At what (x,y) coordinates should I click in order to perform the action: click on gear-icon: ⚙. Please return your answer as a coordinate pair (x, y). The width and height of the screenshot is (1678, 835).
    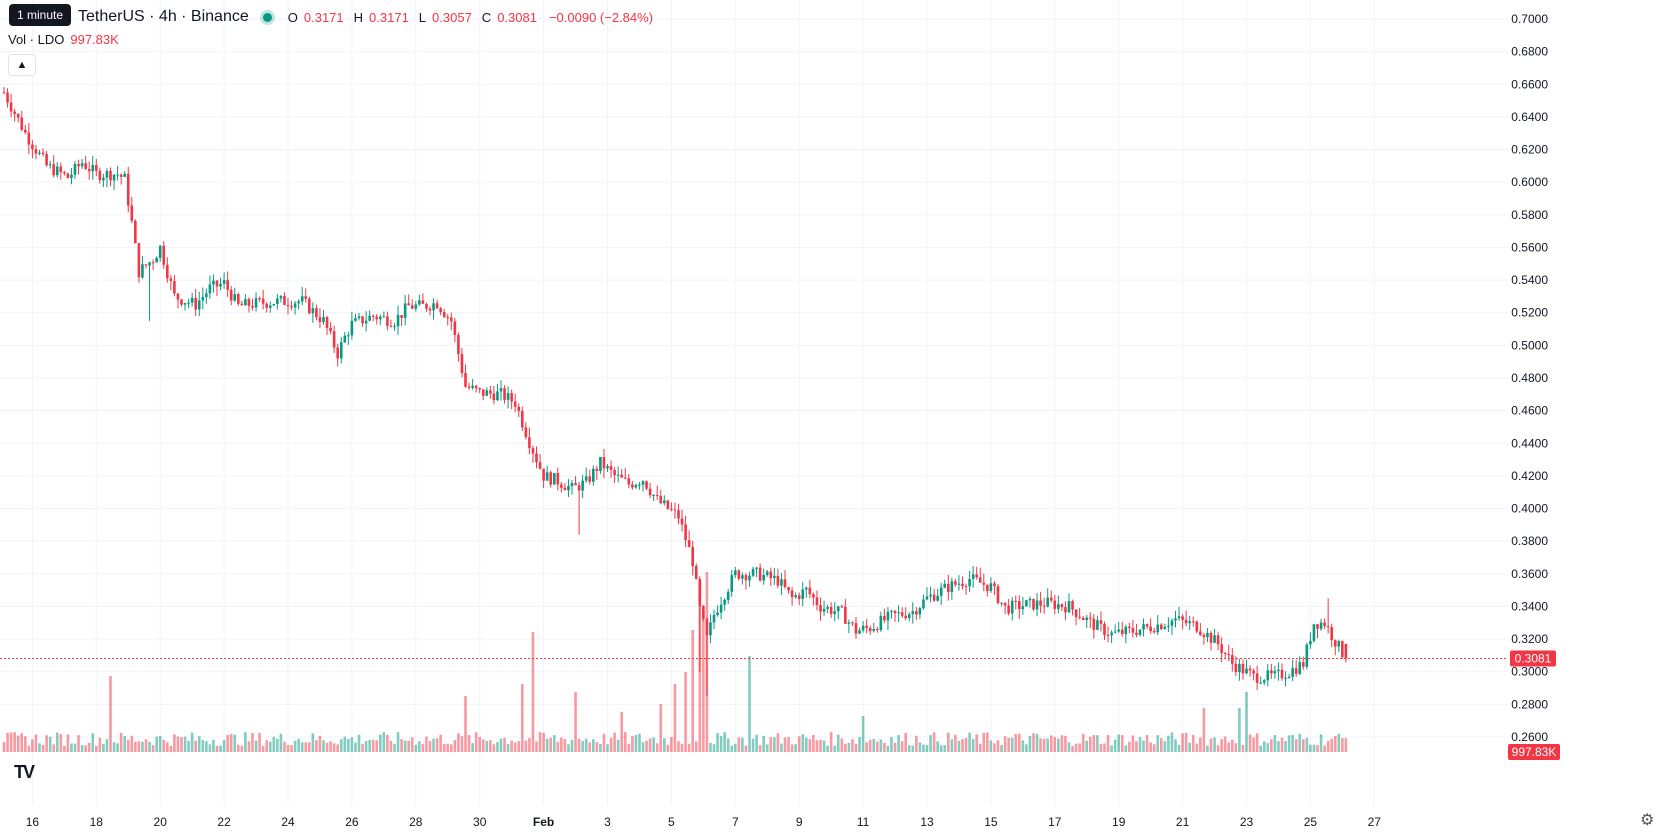
    Looking at the image, I should click on (1647, 820).